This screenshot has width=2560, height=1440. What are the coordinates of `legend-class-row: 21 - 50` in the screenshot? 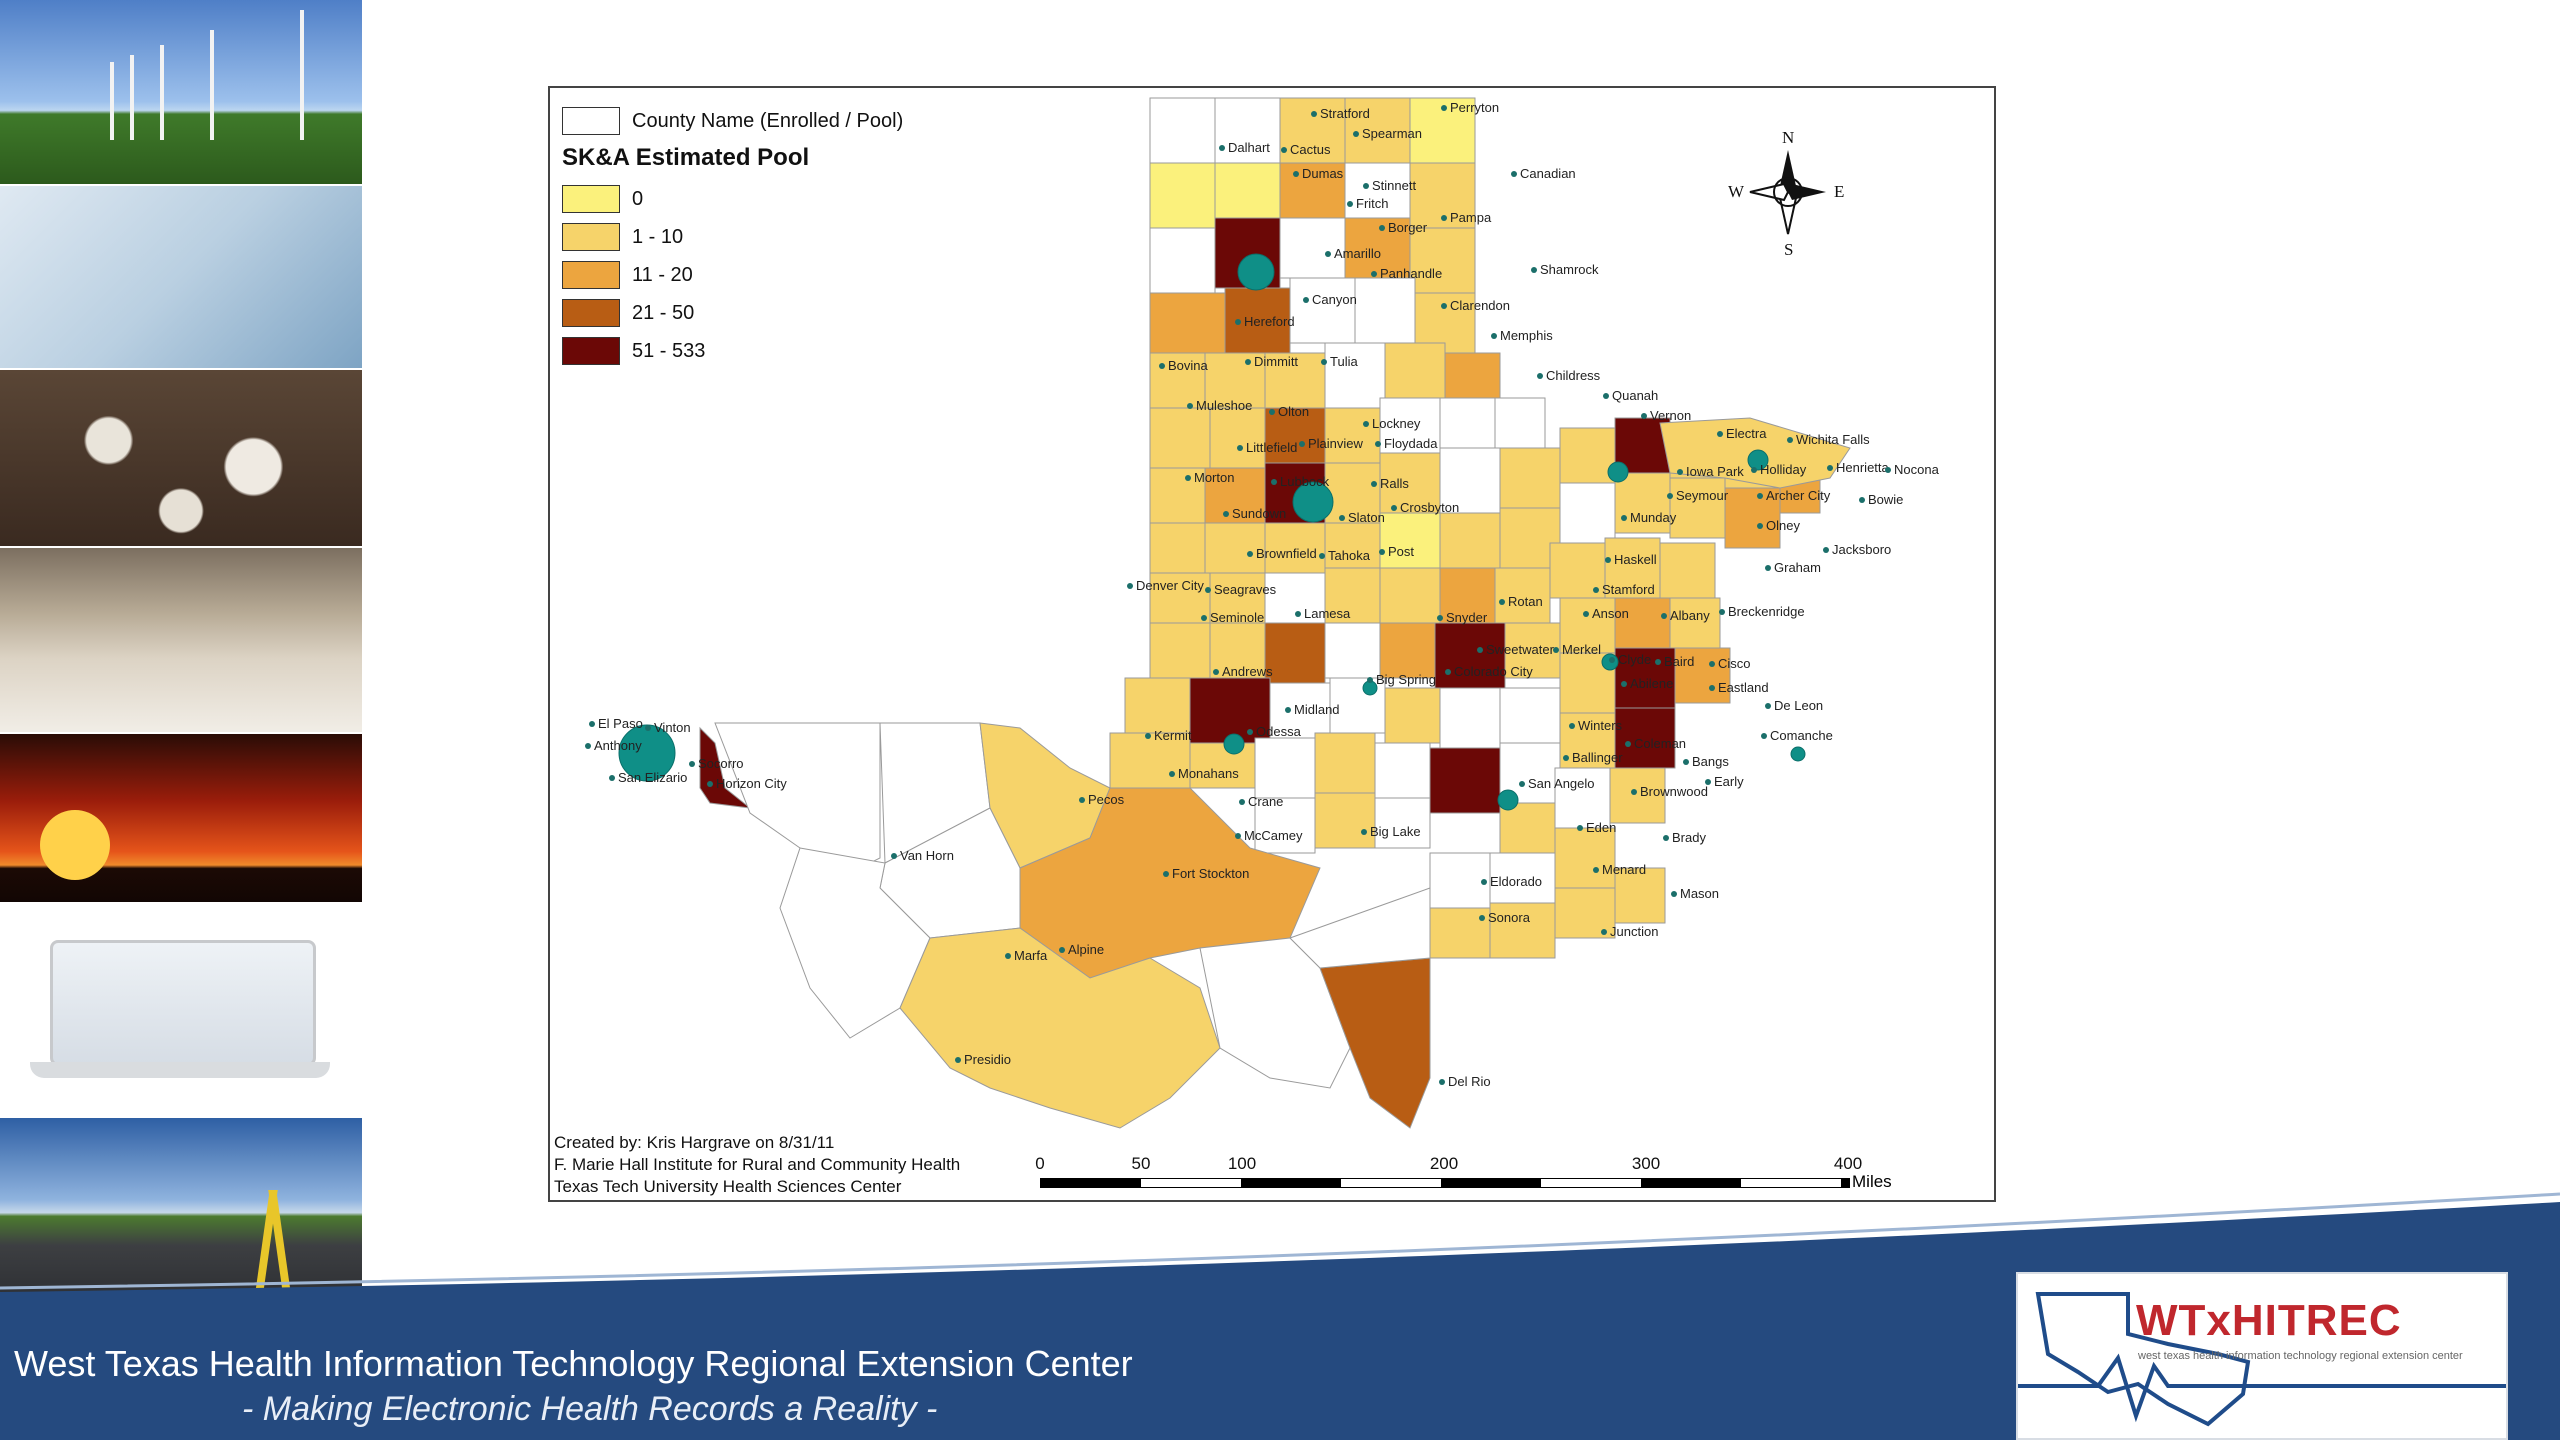 It's located at (732, 313).